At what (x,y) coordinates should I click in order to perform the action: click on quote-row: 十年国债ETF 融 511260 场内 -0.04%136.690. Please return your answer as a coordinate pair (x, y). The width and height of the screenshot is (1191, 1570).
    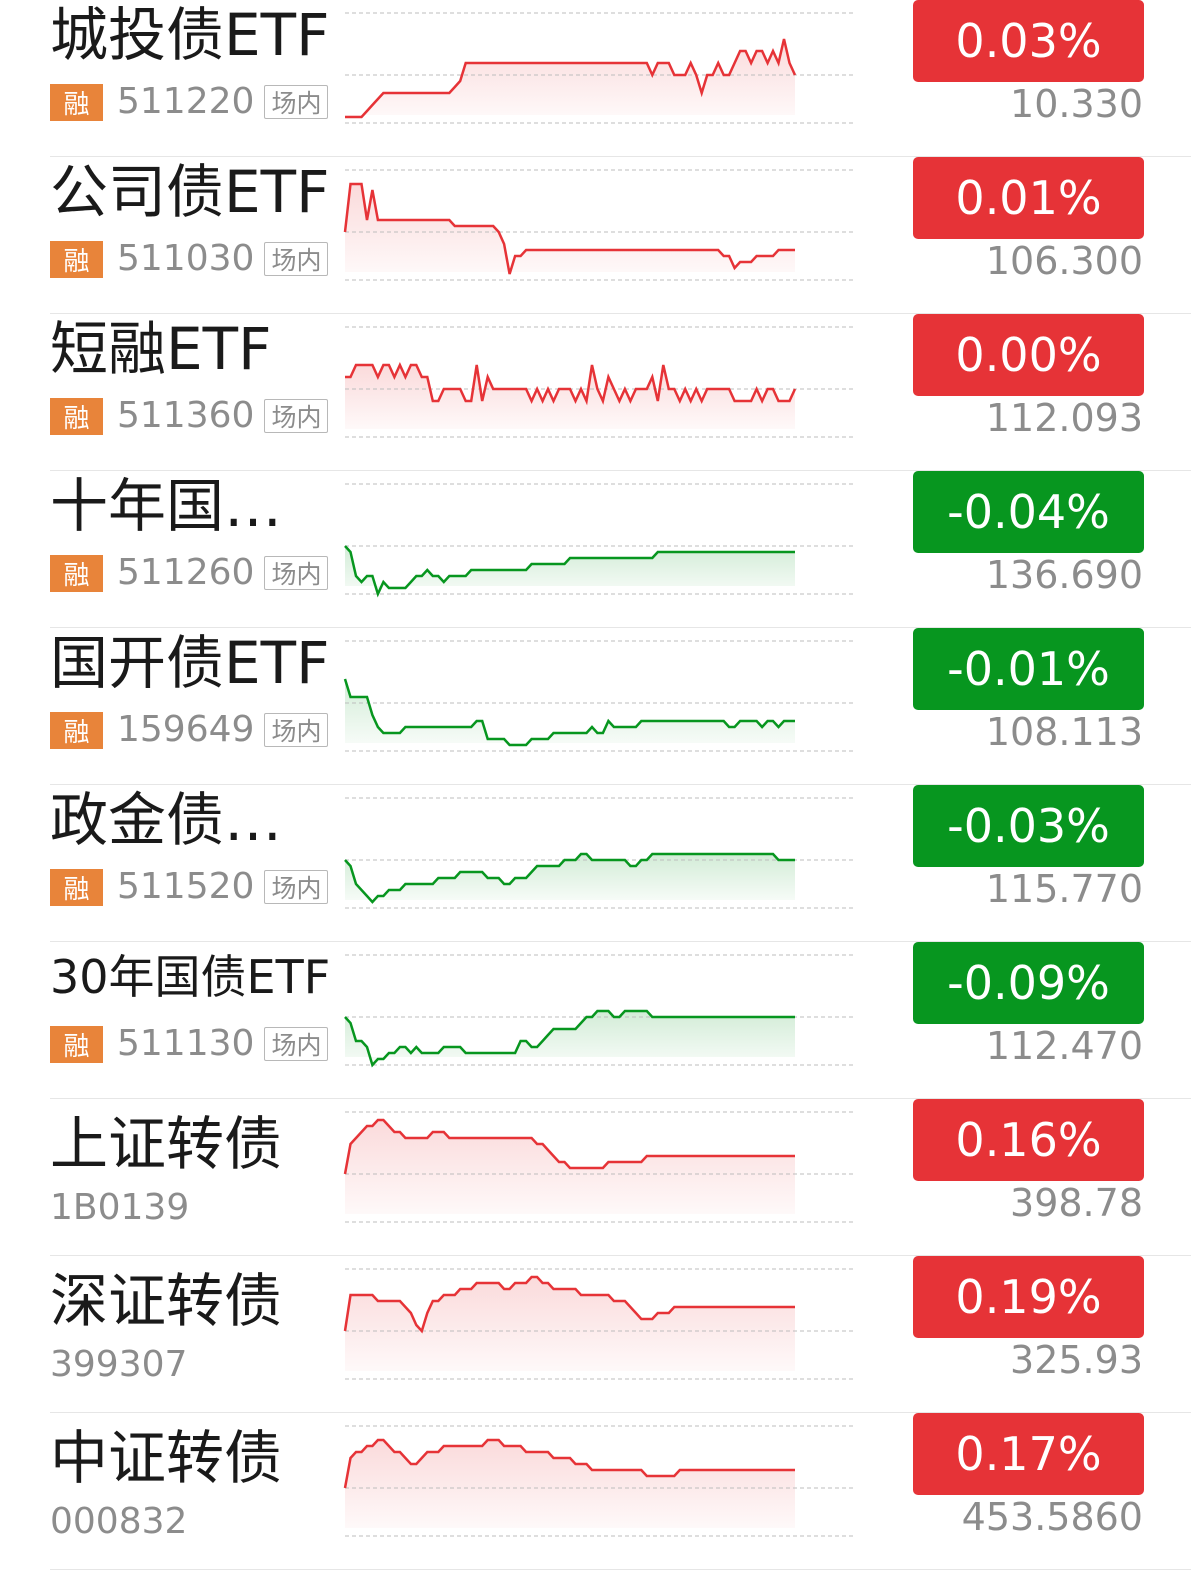
    Looking at the image, I should click on (595, 549).